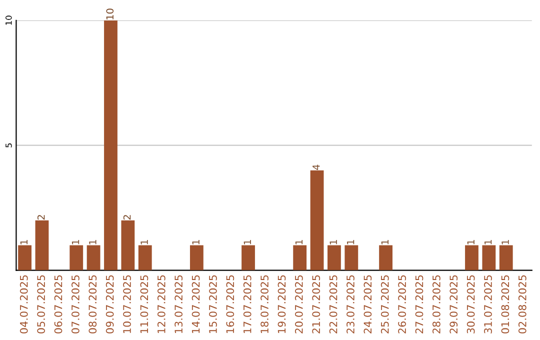 The height and width of the screenshot is (340, 540). What do you see at coordinates (488, 304) in the screenshot?
I see `x-tick-label: 31.07.2025` at bounding box center [488, 304].